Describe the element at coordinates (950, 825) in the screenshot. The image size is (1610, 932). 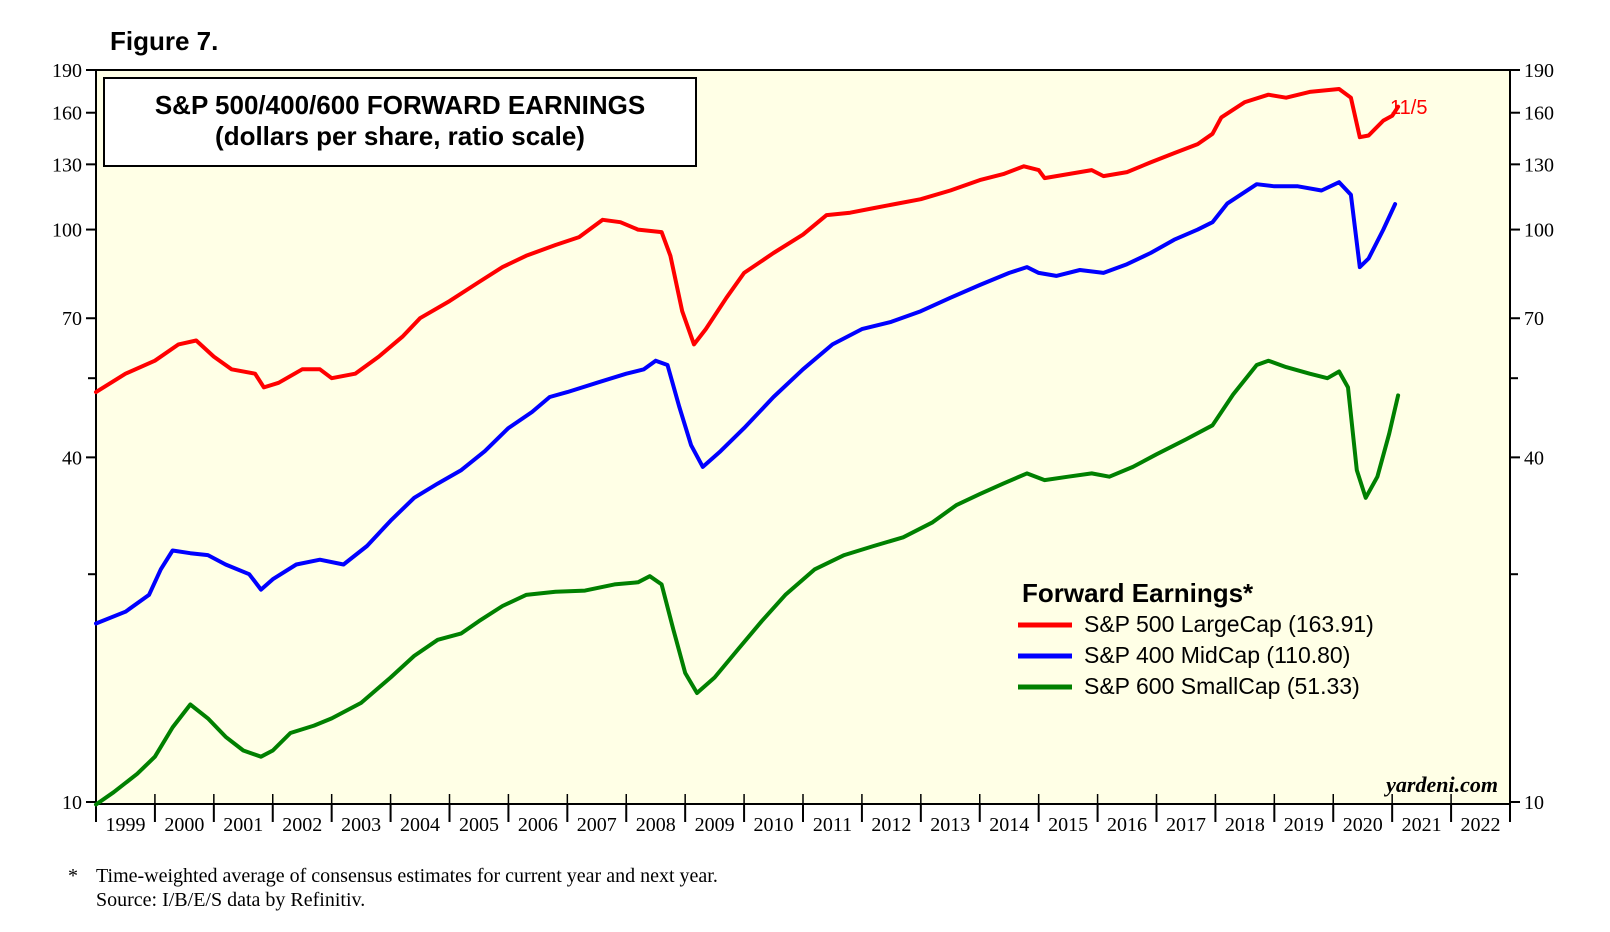
I see `x-tick-label: 2013` at that location.